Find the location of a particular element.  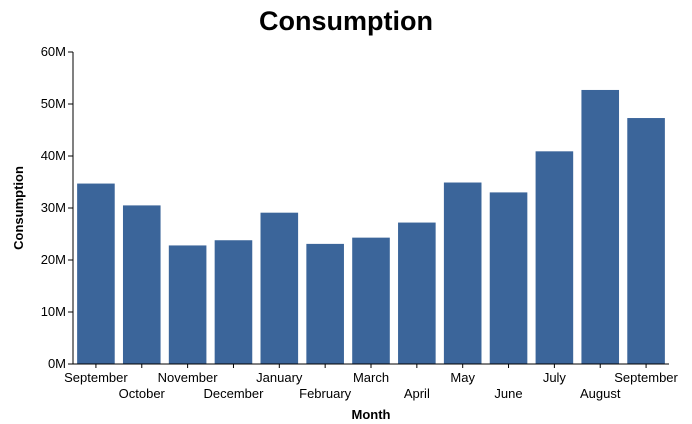

y-tick-label: 50M is located at coordinates (53, 103).